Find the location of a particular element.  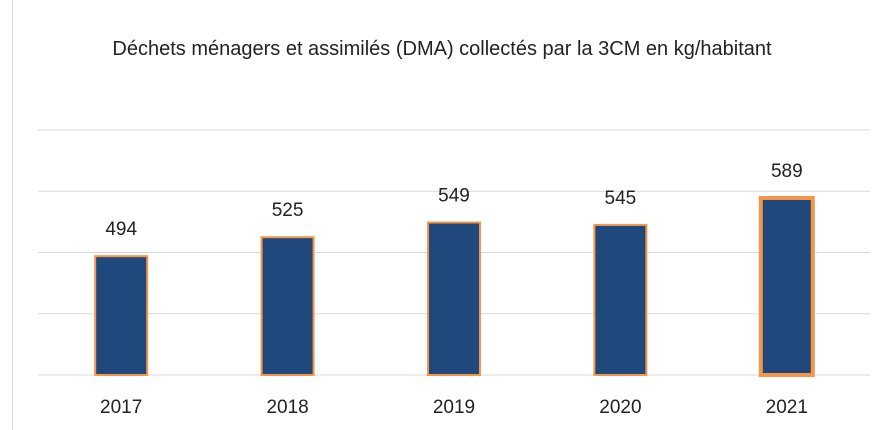

data-label: 545 is located at coordinates (621, 198).